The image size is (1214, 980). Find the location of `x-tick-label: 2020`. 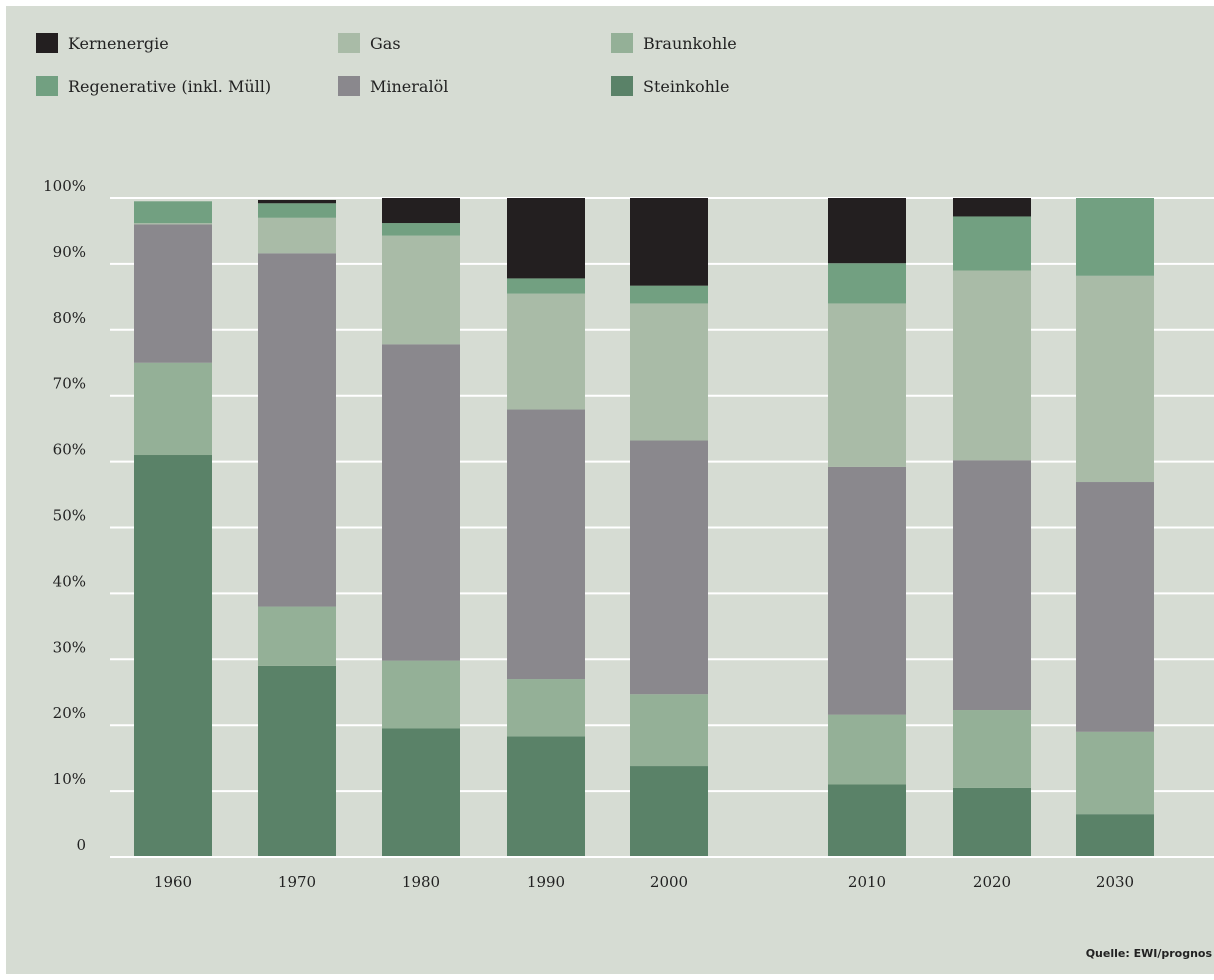

x-tick-label: 2020 is located at coordinates (992, 882).